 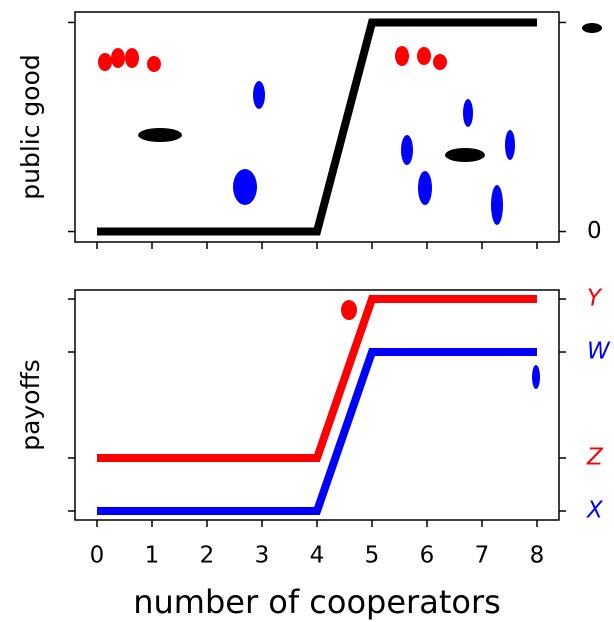 I want to click on x-tick-label: 7, so click(x=482, y=556).